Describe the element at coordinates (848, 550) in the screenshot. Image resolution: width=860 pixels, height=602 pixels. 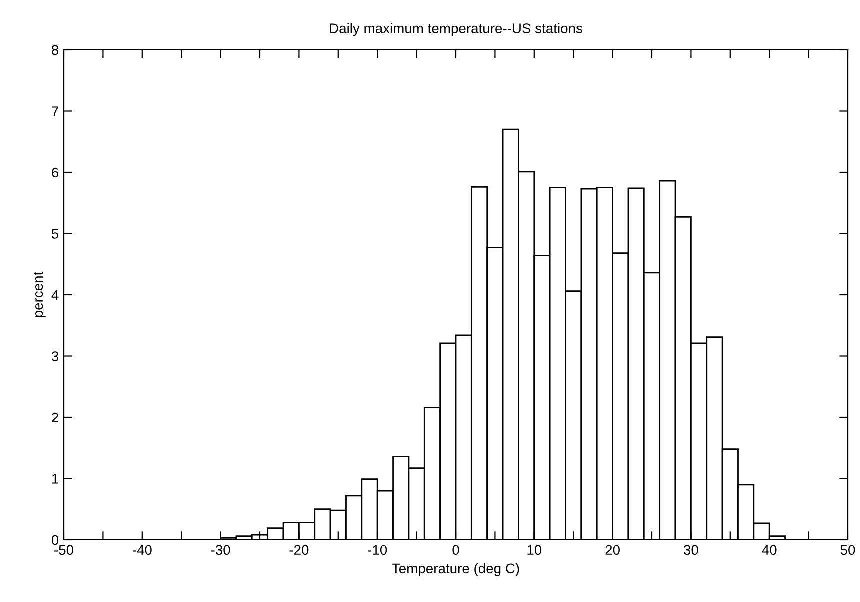
I see `x-tick-label: 50` at that location.